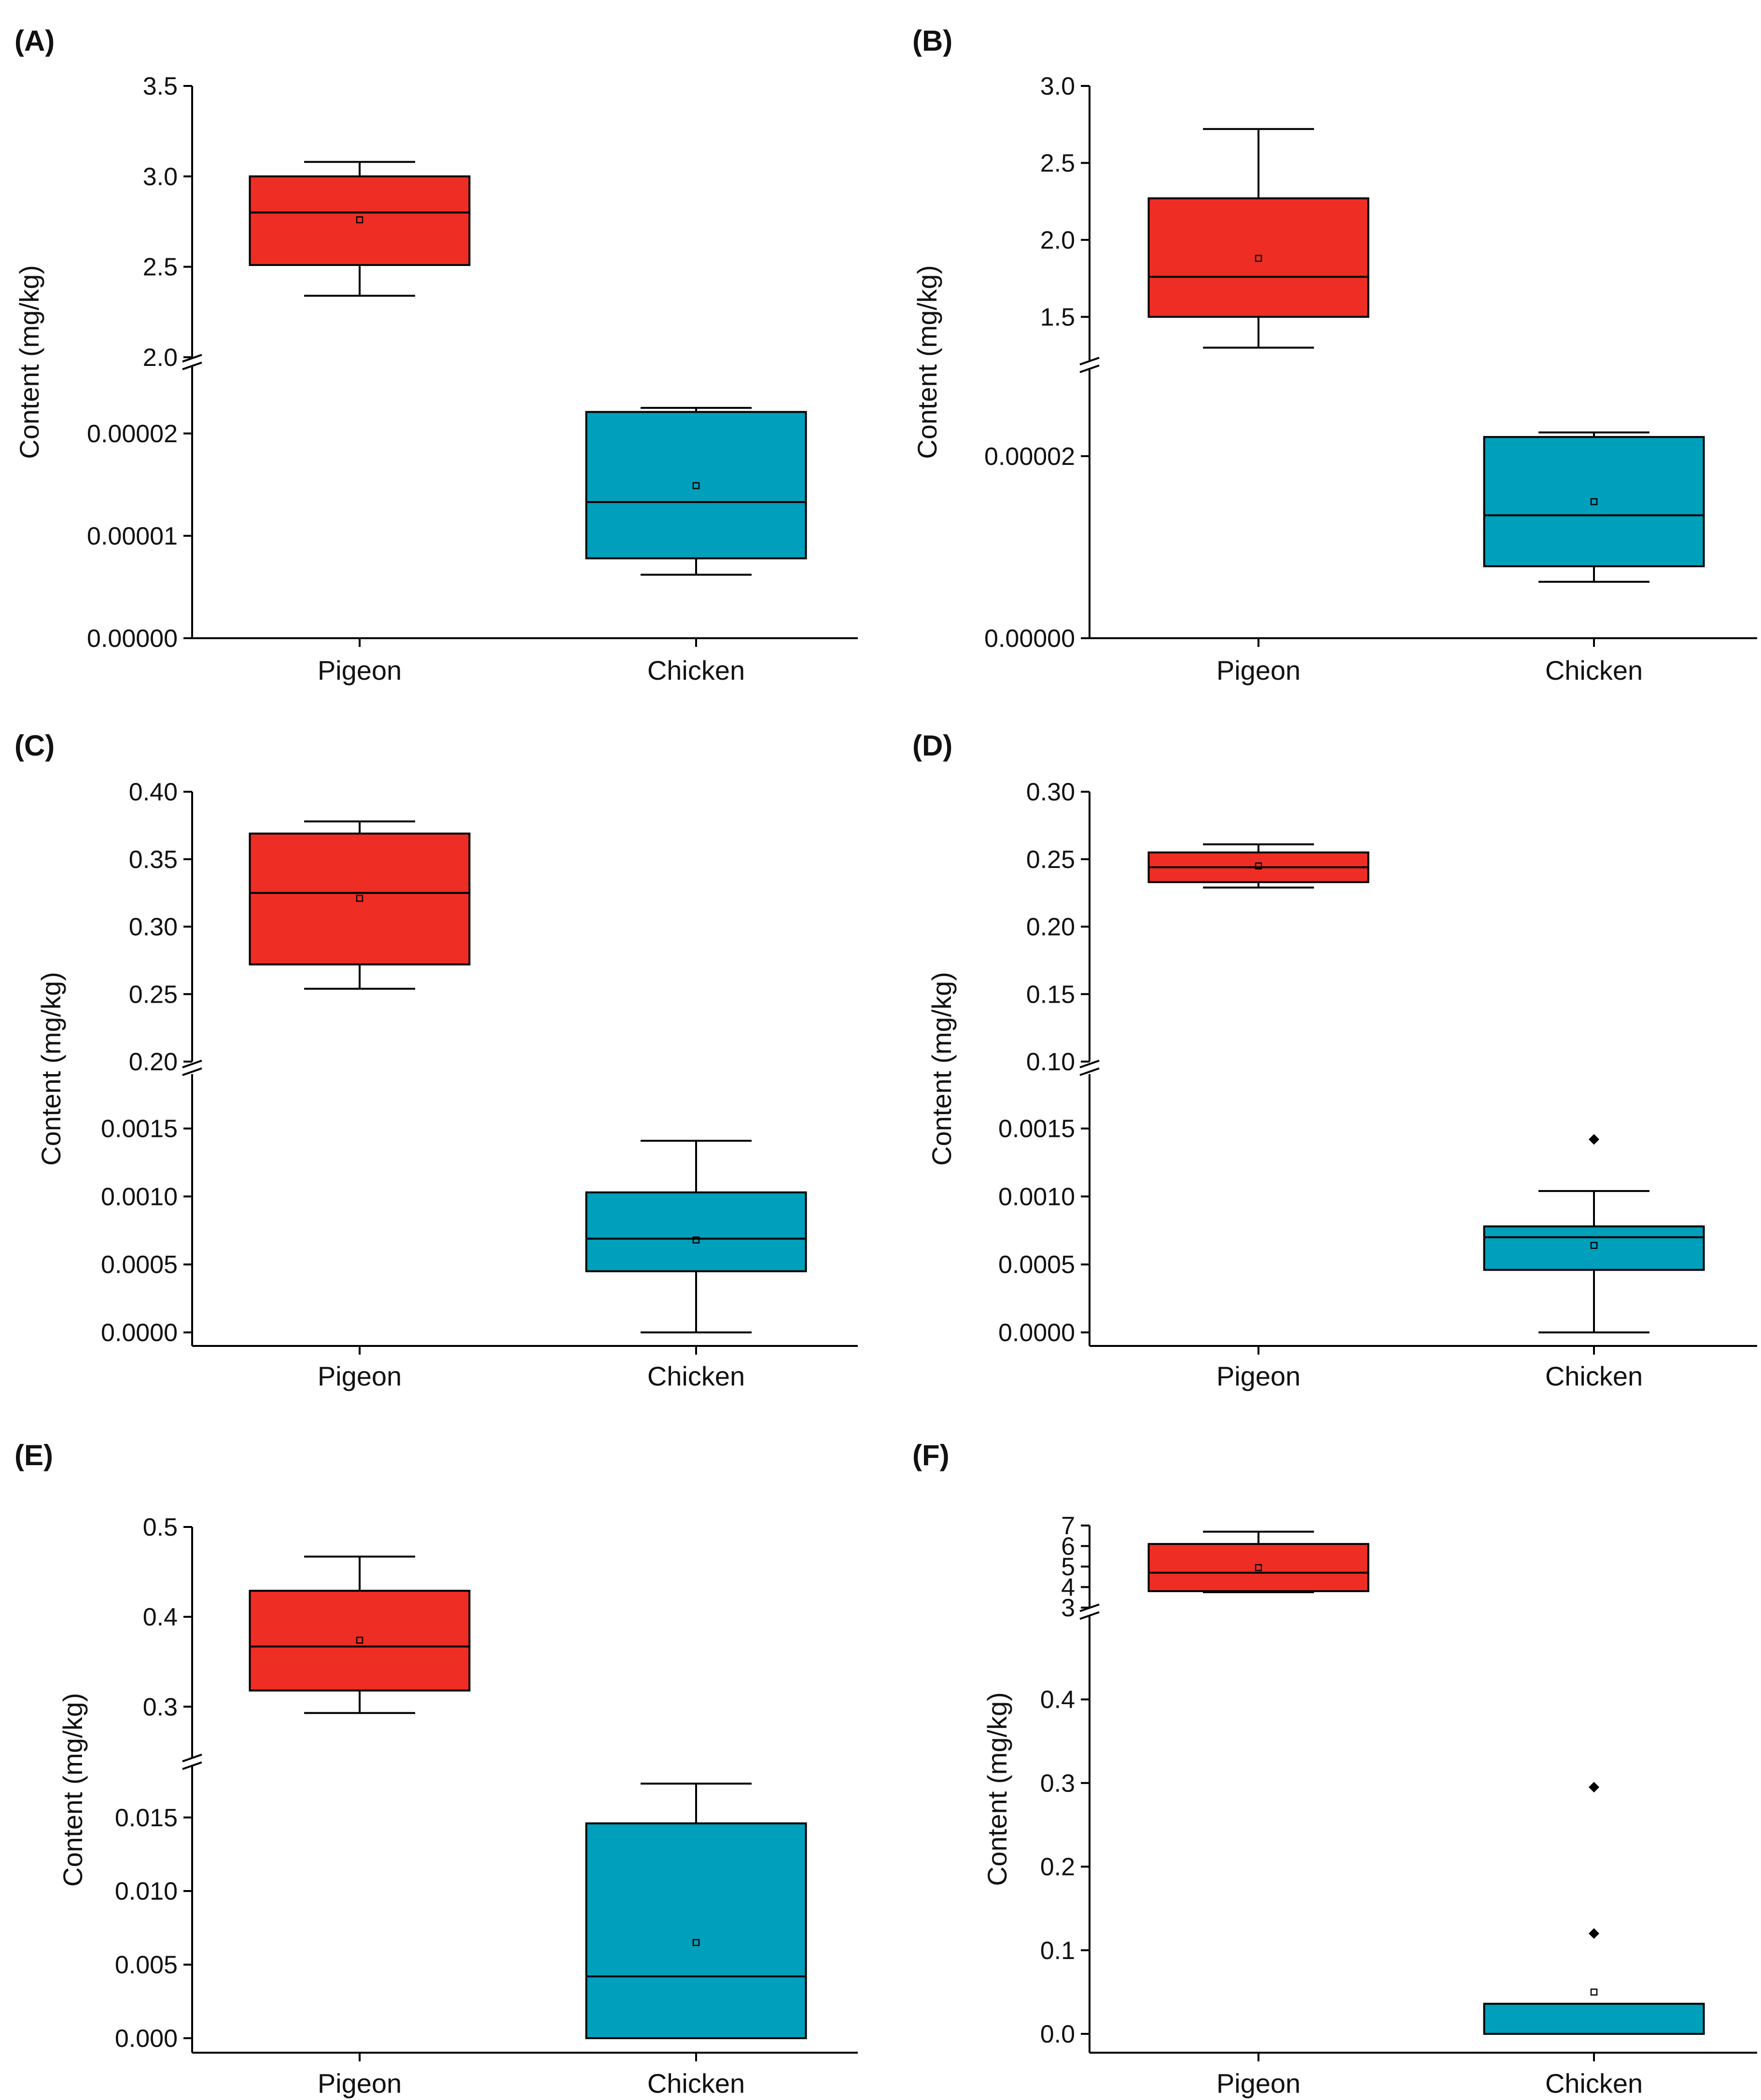 This screenshot has width=1761, height=2100. What do you see at coordinates (153, 1062) in the screenshot?
I see `y-tick-label: 0.20` at bounding box center [153, 1062].